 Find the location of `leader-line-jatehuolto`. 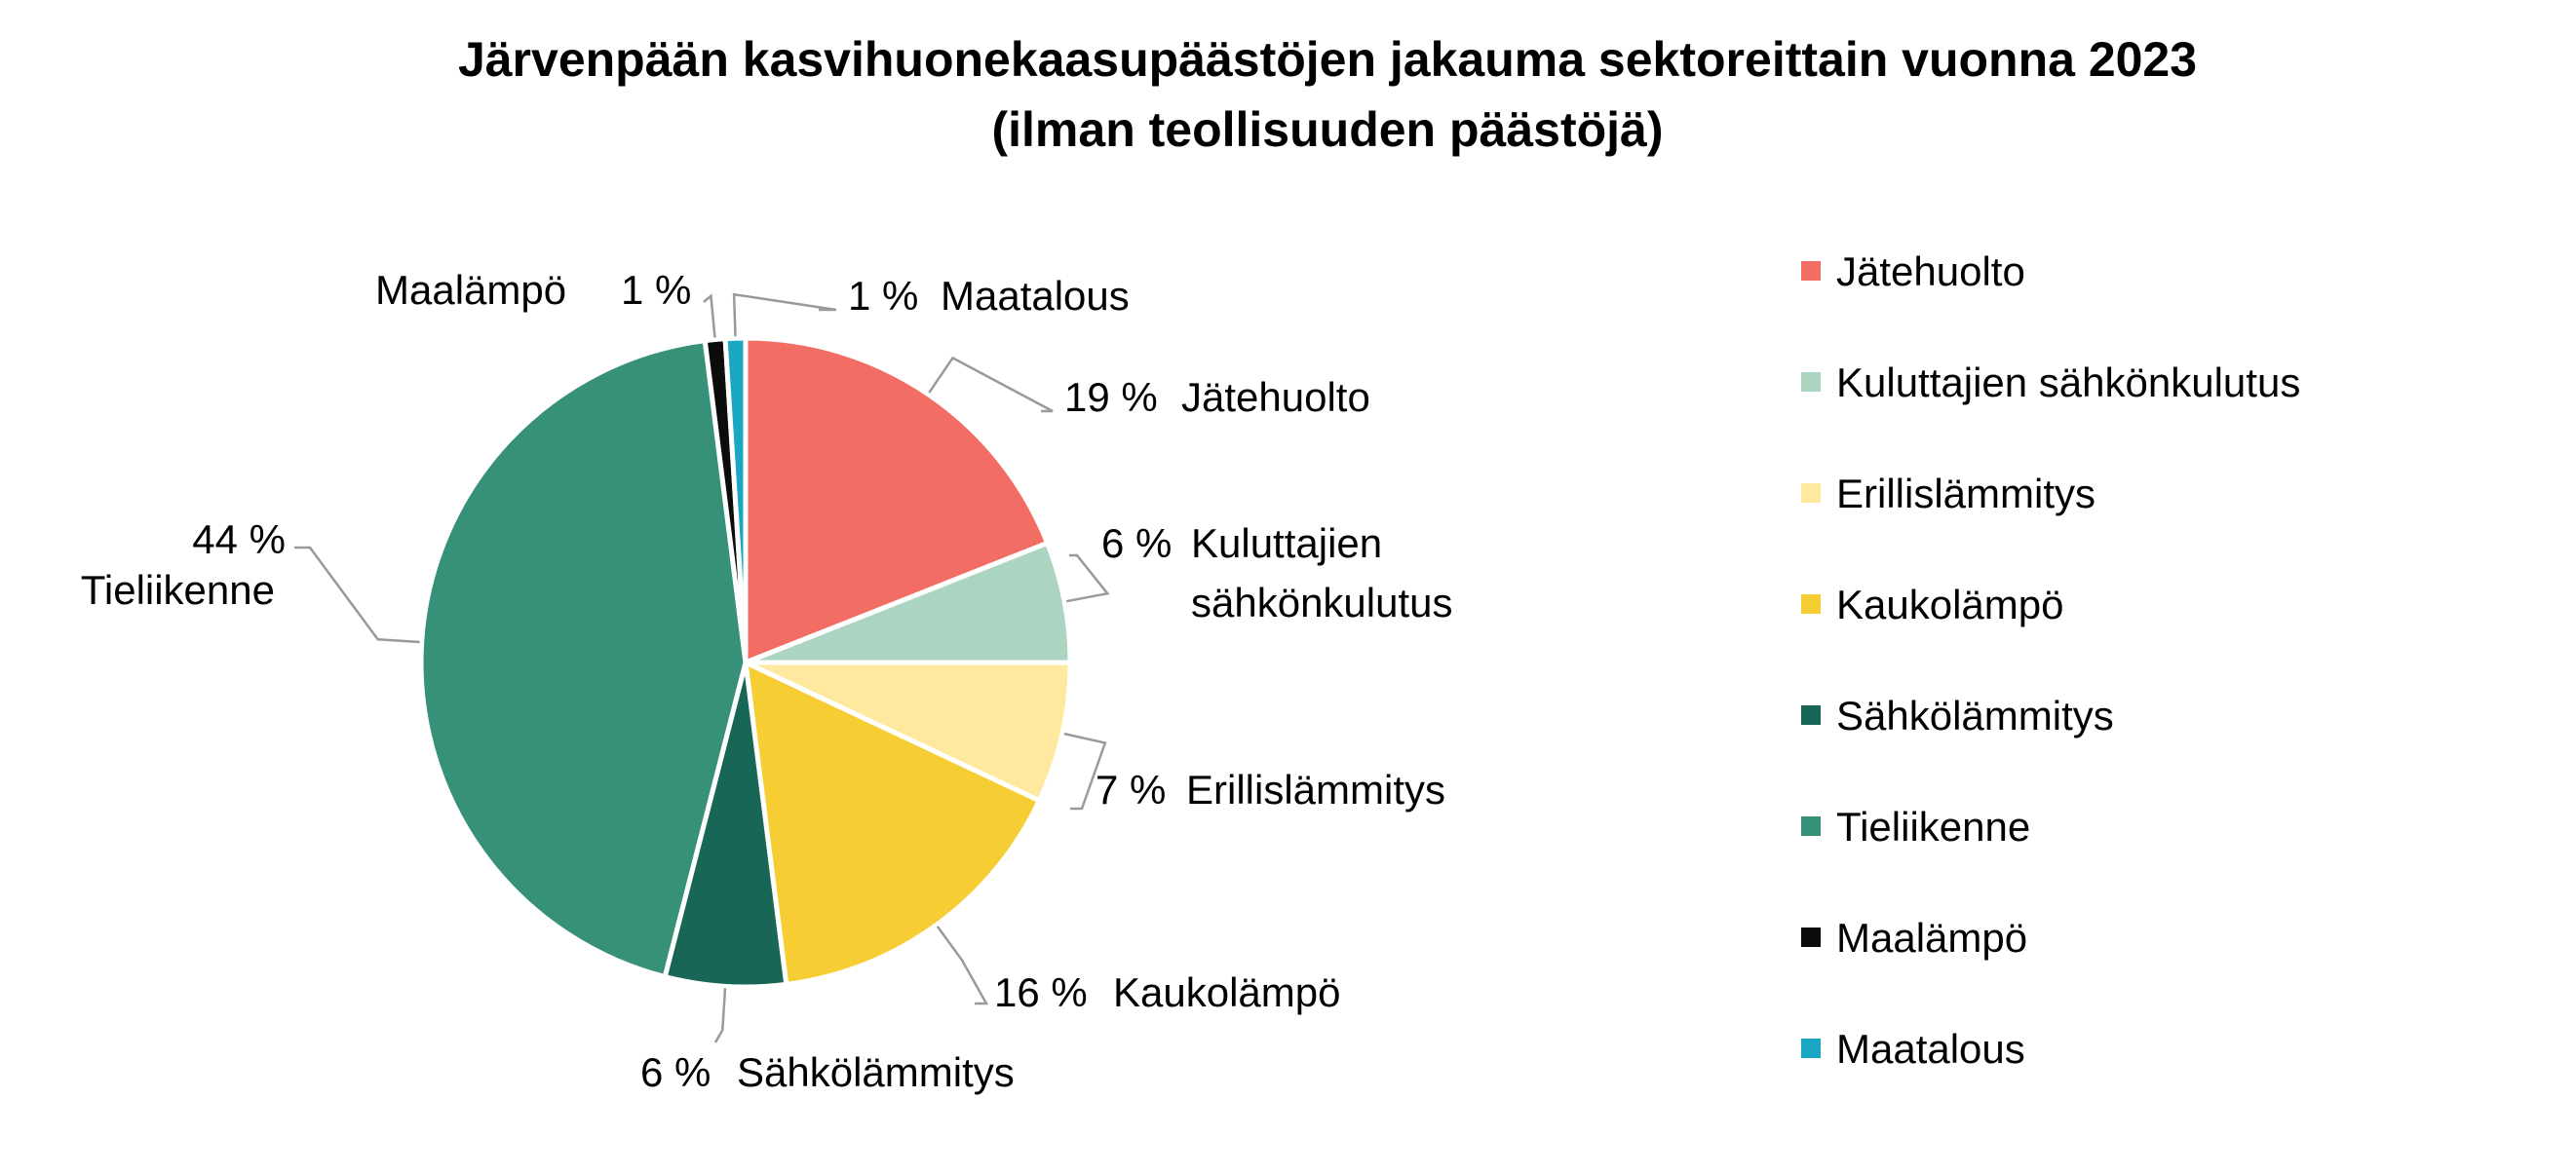

leader-line-jatehuolto is located at coordinates (991, 384).